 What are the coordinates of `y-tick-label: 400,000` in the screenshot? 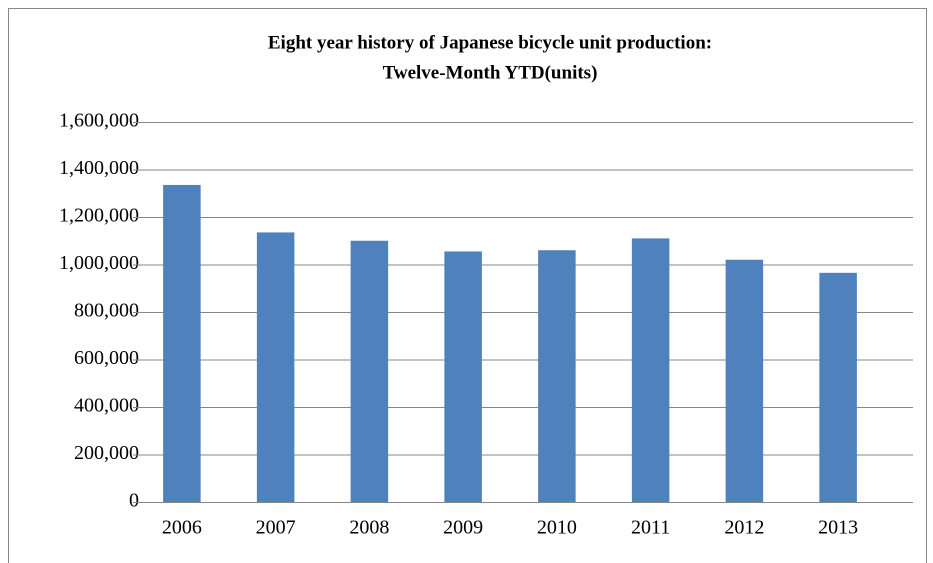 It's located at (106, 406).